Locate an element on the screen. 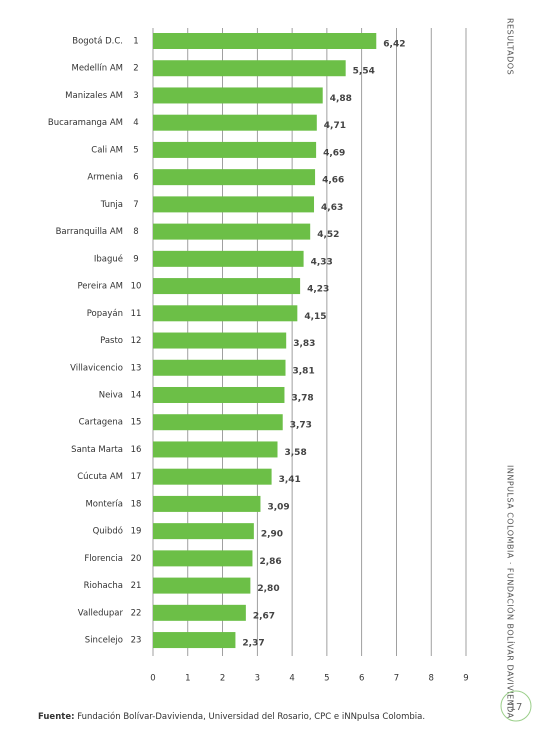 The width and height of the screenshot is (543, 740). value-label: 2,86 is located at coordinates (270, 562).